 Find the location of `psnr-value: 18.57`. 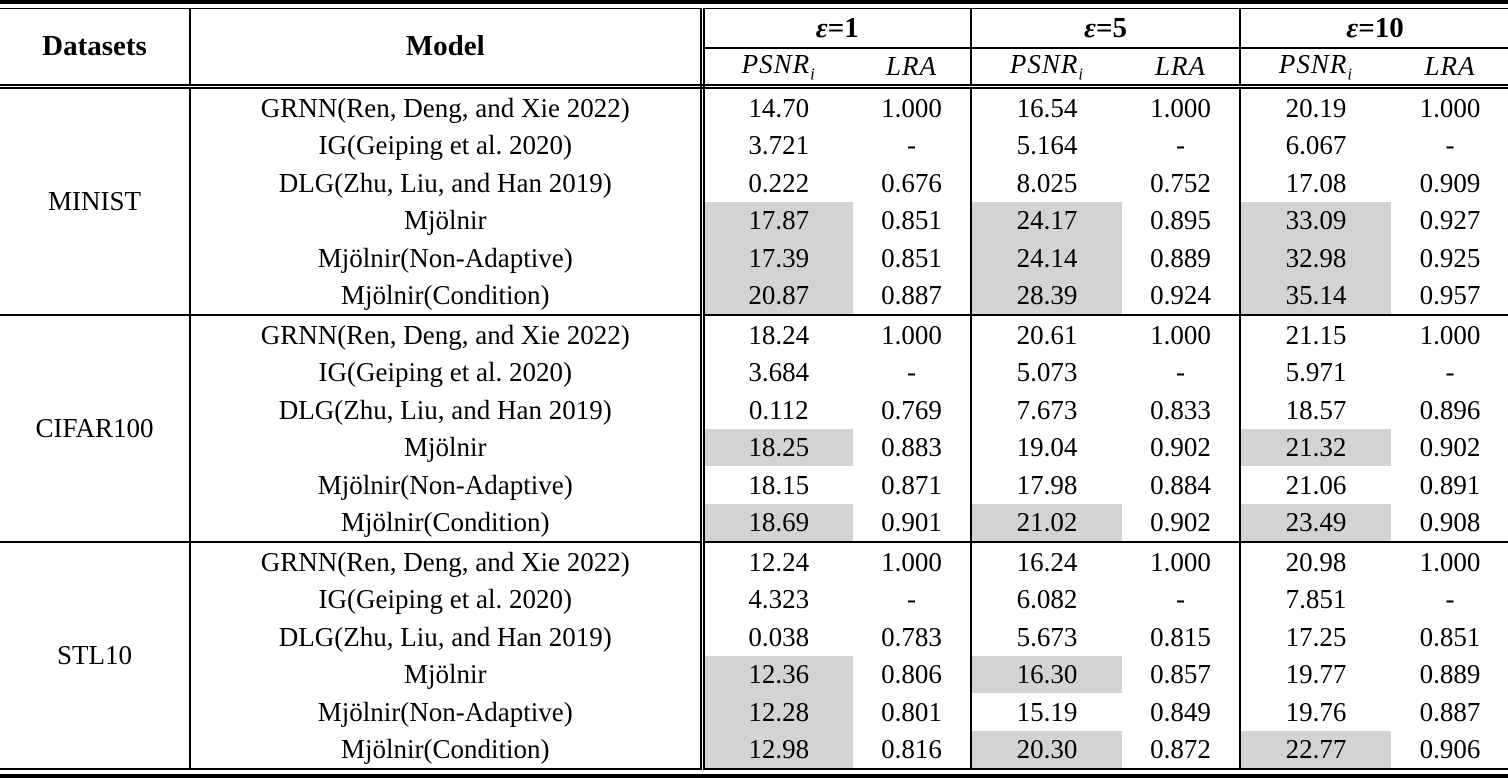

psnr-value: 18.57 is located at coordinates (1316, 409).